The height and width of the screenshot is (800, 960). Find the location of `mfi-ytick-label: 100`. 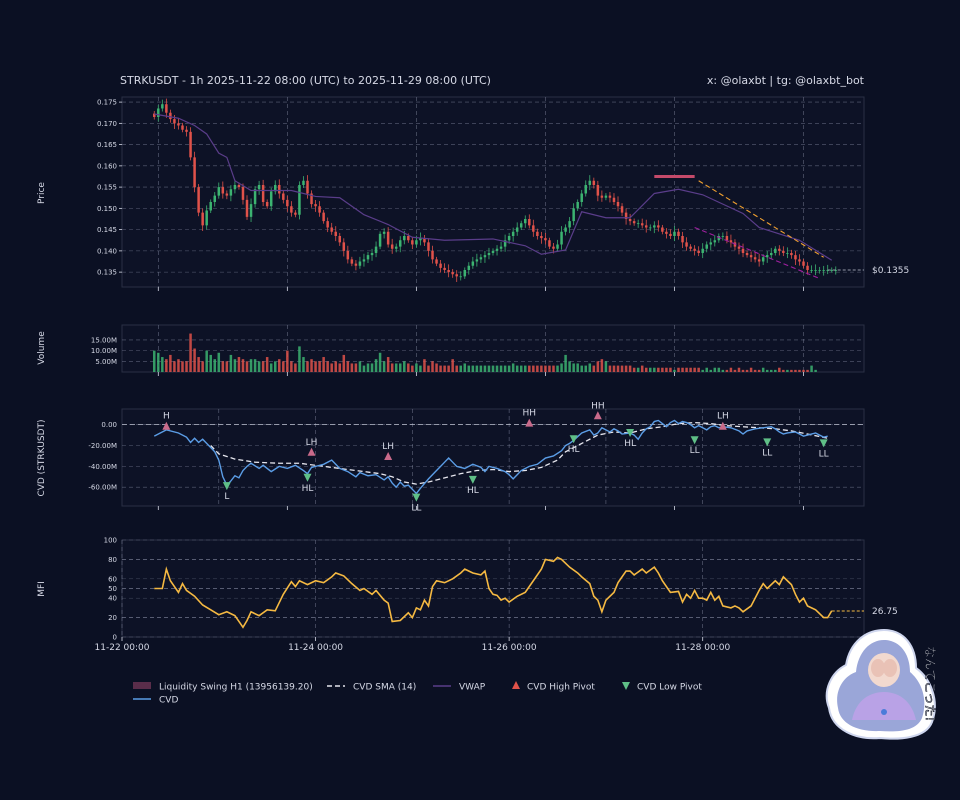

mfi-ytick-label: 100 is located at coordinates (110, 541).